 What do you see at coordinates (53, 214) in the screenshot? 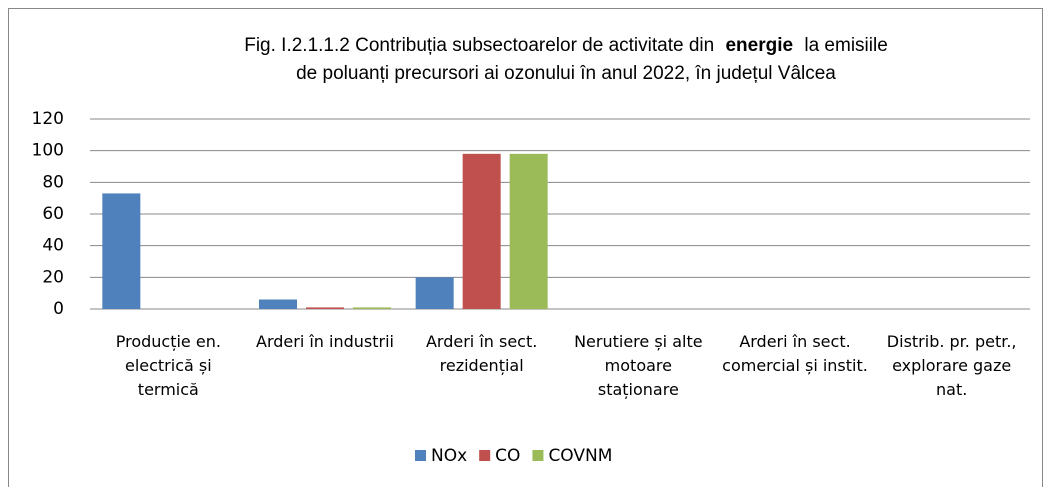
I see `y-tick-label: 60` at bounding box center [53, 214].